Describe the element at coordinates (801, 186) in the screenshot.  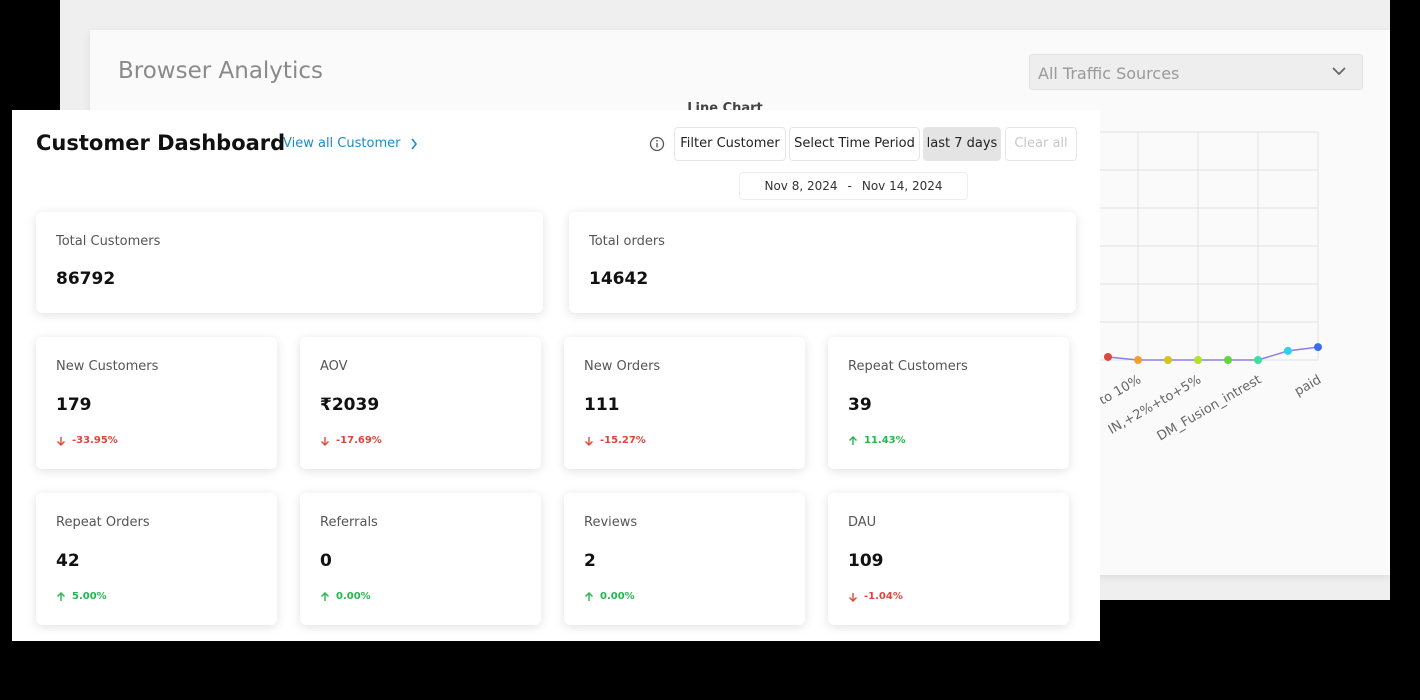
I see `date-start: Nov 8, 2024` at that location.